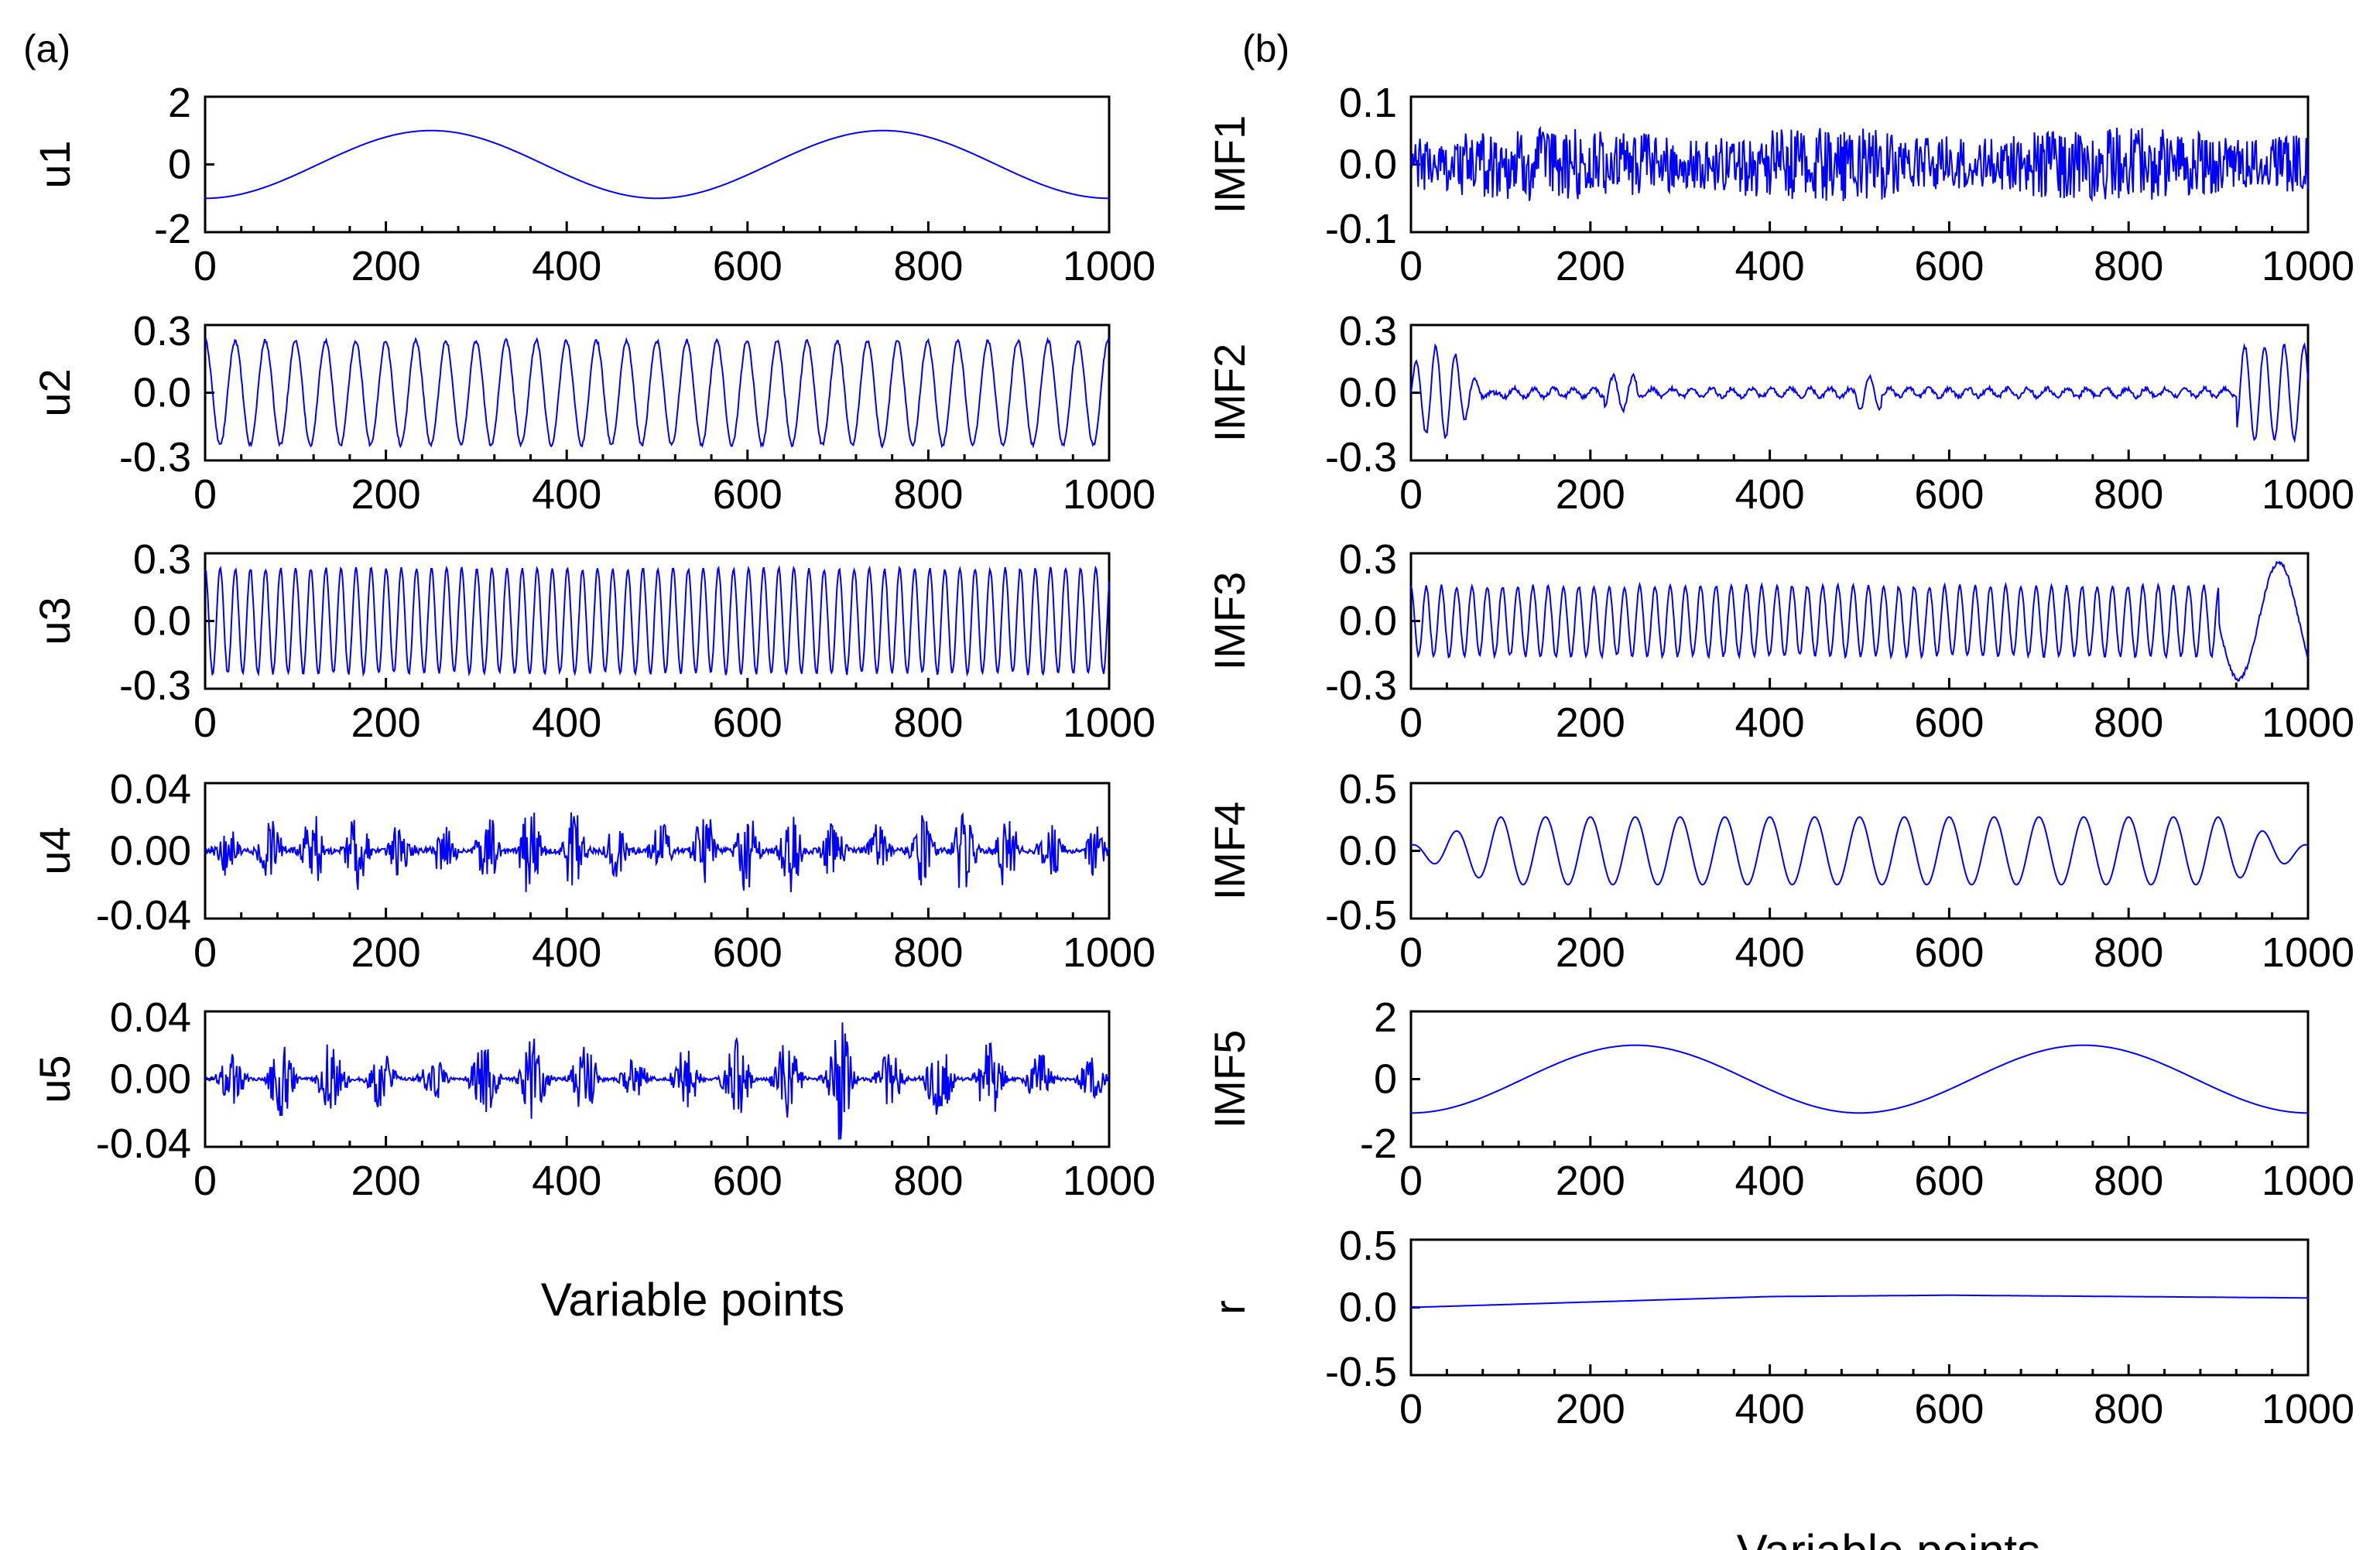 The image size is (2380, 1550). I want to click on series-line-IMF2, so click(1859, 392).